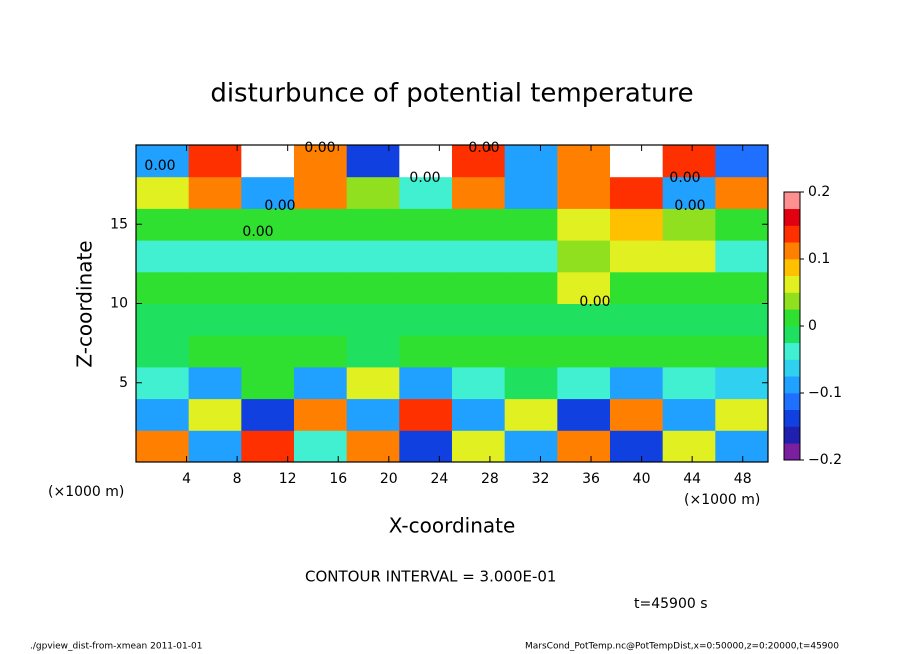  I want to click on colorbar-tick-label: −0.1, so click(825, 393).